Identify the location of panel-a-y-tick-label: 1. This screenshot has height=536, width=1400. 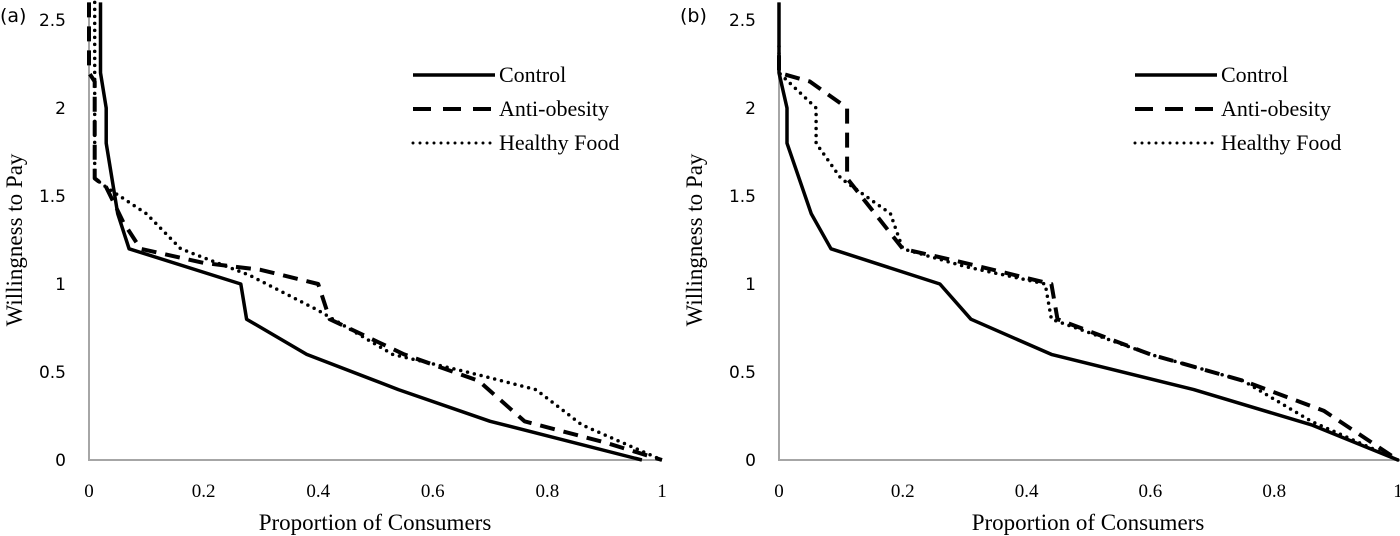
(60, 285).